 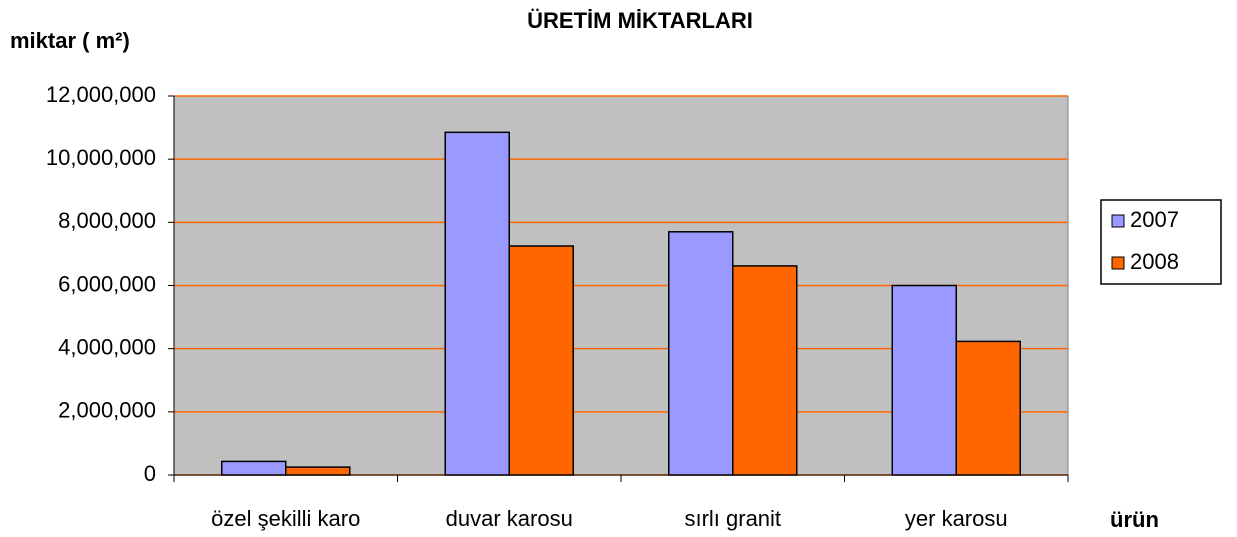 What do you see at coordinates (640, 20) in the screenshot?
I see `chart-title: ÜRETİM MİKTARLARI` at bounding box center [640, 20].